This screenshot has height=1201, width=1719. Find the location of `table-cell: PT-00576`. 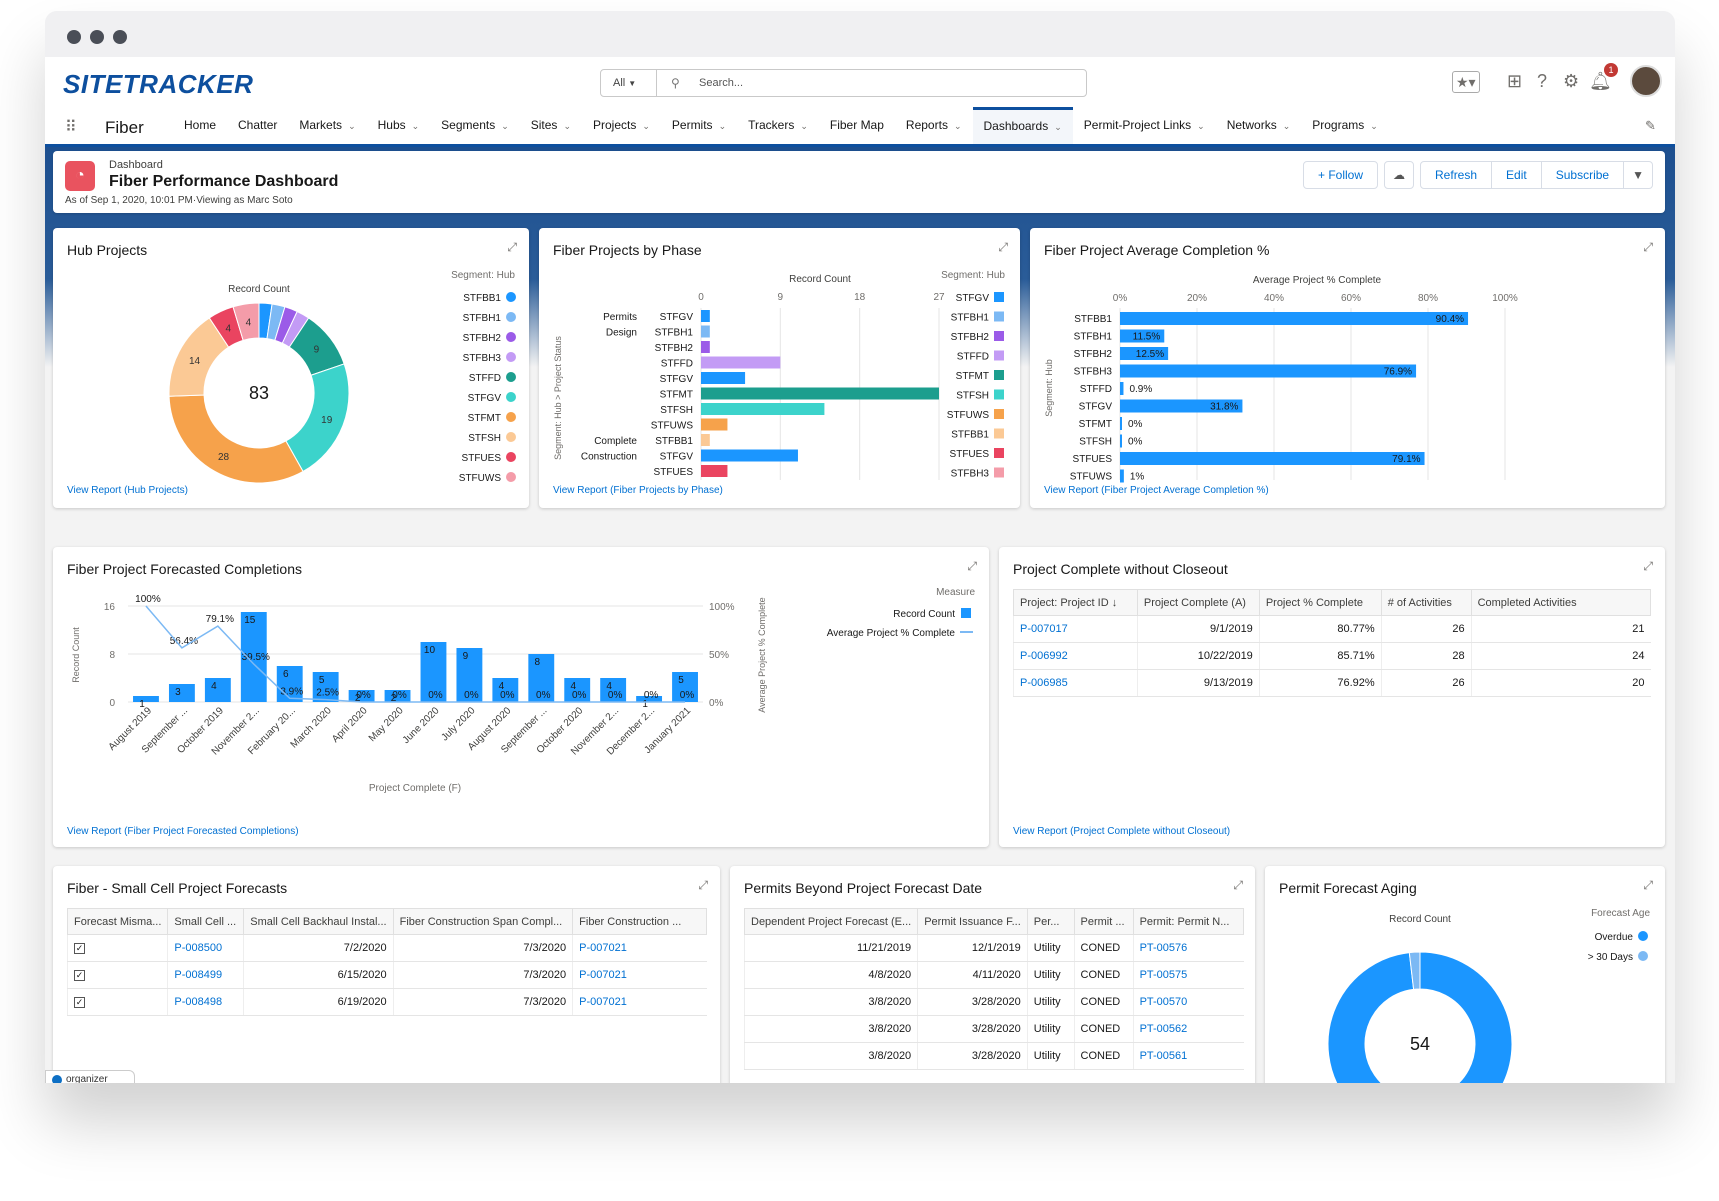

table-cell: PT-00576 is located at coordinates (1188, 948).